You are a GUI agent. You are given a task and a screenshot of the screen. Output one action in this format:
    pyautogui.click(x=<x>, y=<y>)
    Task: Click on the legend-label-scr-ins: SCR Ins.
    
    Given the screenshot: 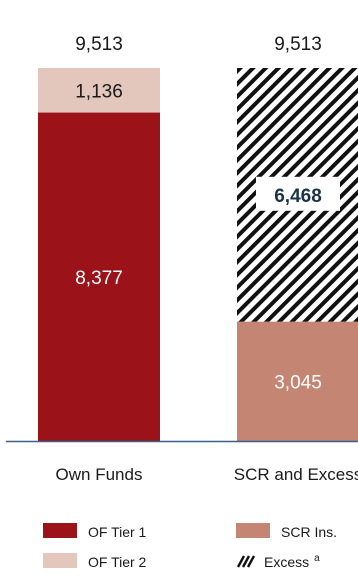 What is the action you would take?
    pyautogui.click(x=309, y=532)
    